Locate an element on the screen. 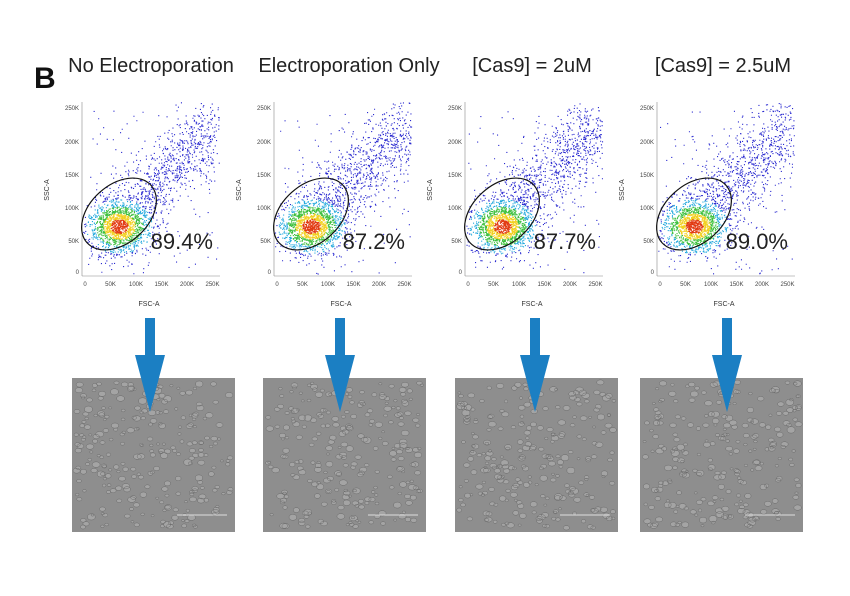 This screenshot has width=850, height=596. panel-title: Electroporation Only is located at coordinates (348, 66).